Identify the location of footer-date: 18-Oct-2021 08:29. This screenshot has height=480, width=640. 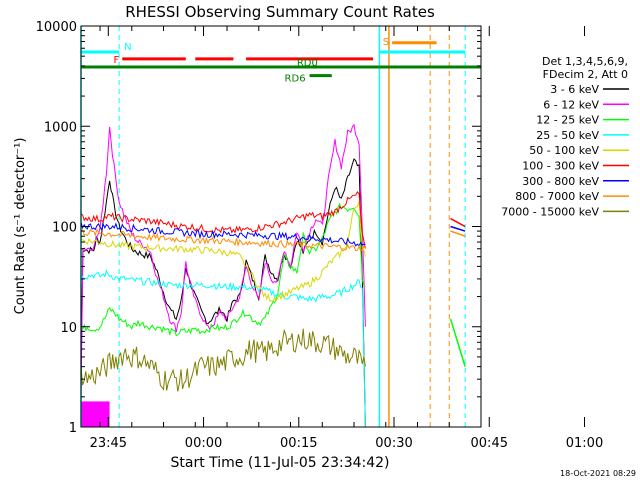
(598, 473).